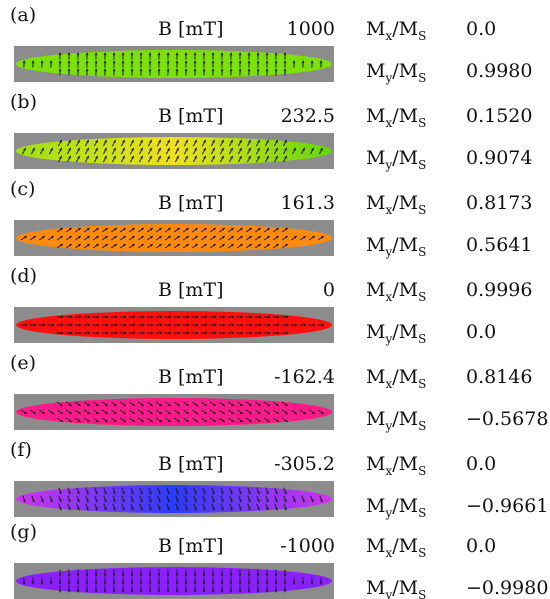 The height and width of the screenshot is (599, 550). Describe the element at coordinates (174, 151) in the screenshot. I see `ellipse-sample` at that location.